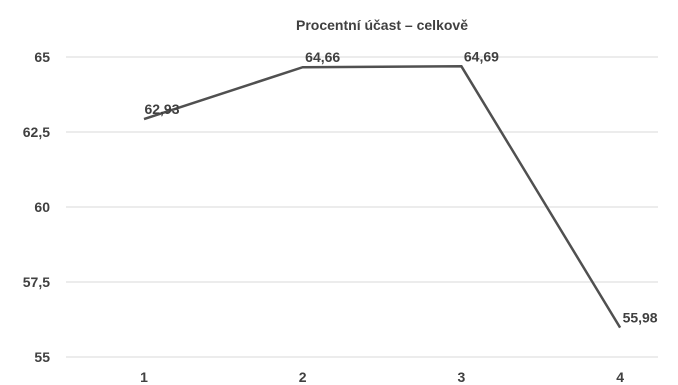 The height and width of the screenshot is (385, 678). Describe the element at coordinates (36, 282) in the screenshot. I see `y-tick-label: 57,5` at that location.